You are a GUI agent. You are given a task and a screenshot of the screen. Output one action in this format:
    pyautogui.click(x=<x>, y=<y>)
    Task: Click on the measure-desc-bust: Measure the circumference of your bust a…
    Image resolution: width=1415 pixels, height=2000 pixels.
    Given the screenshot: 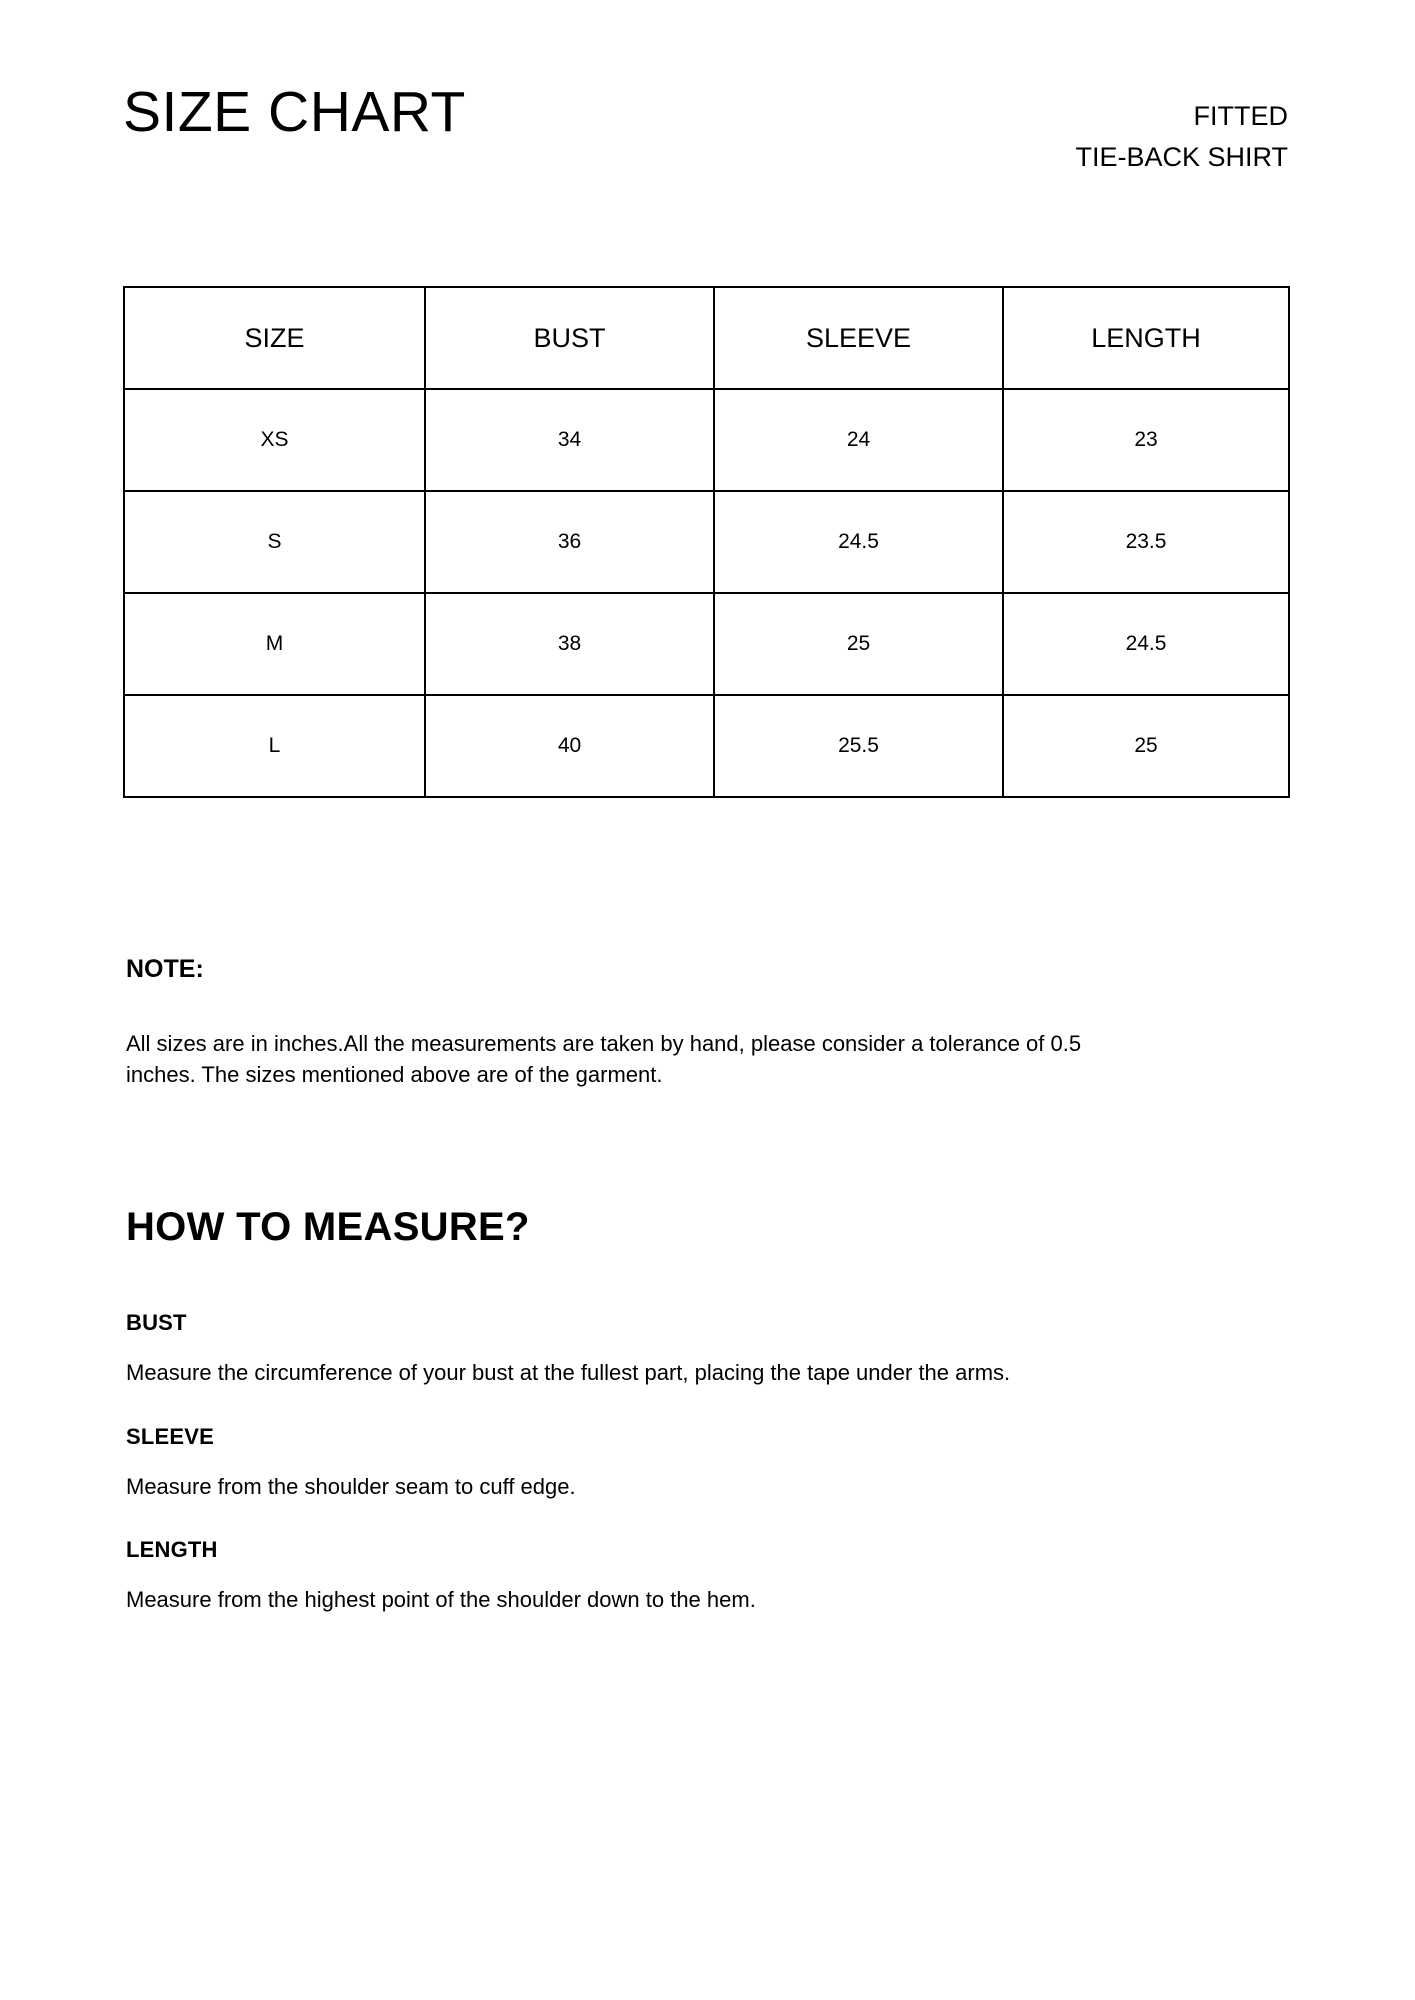 What is the action you would take?
    pyautogui.click(x=568, y=1372)
    